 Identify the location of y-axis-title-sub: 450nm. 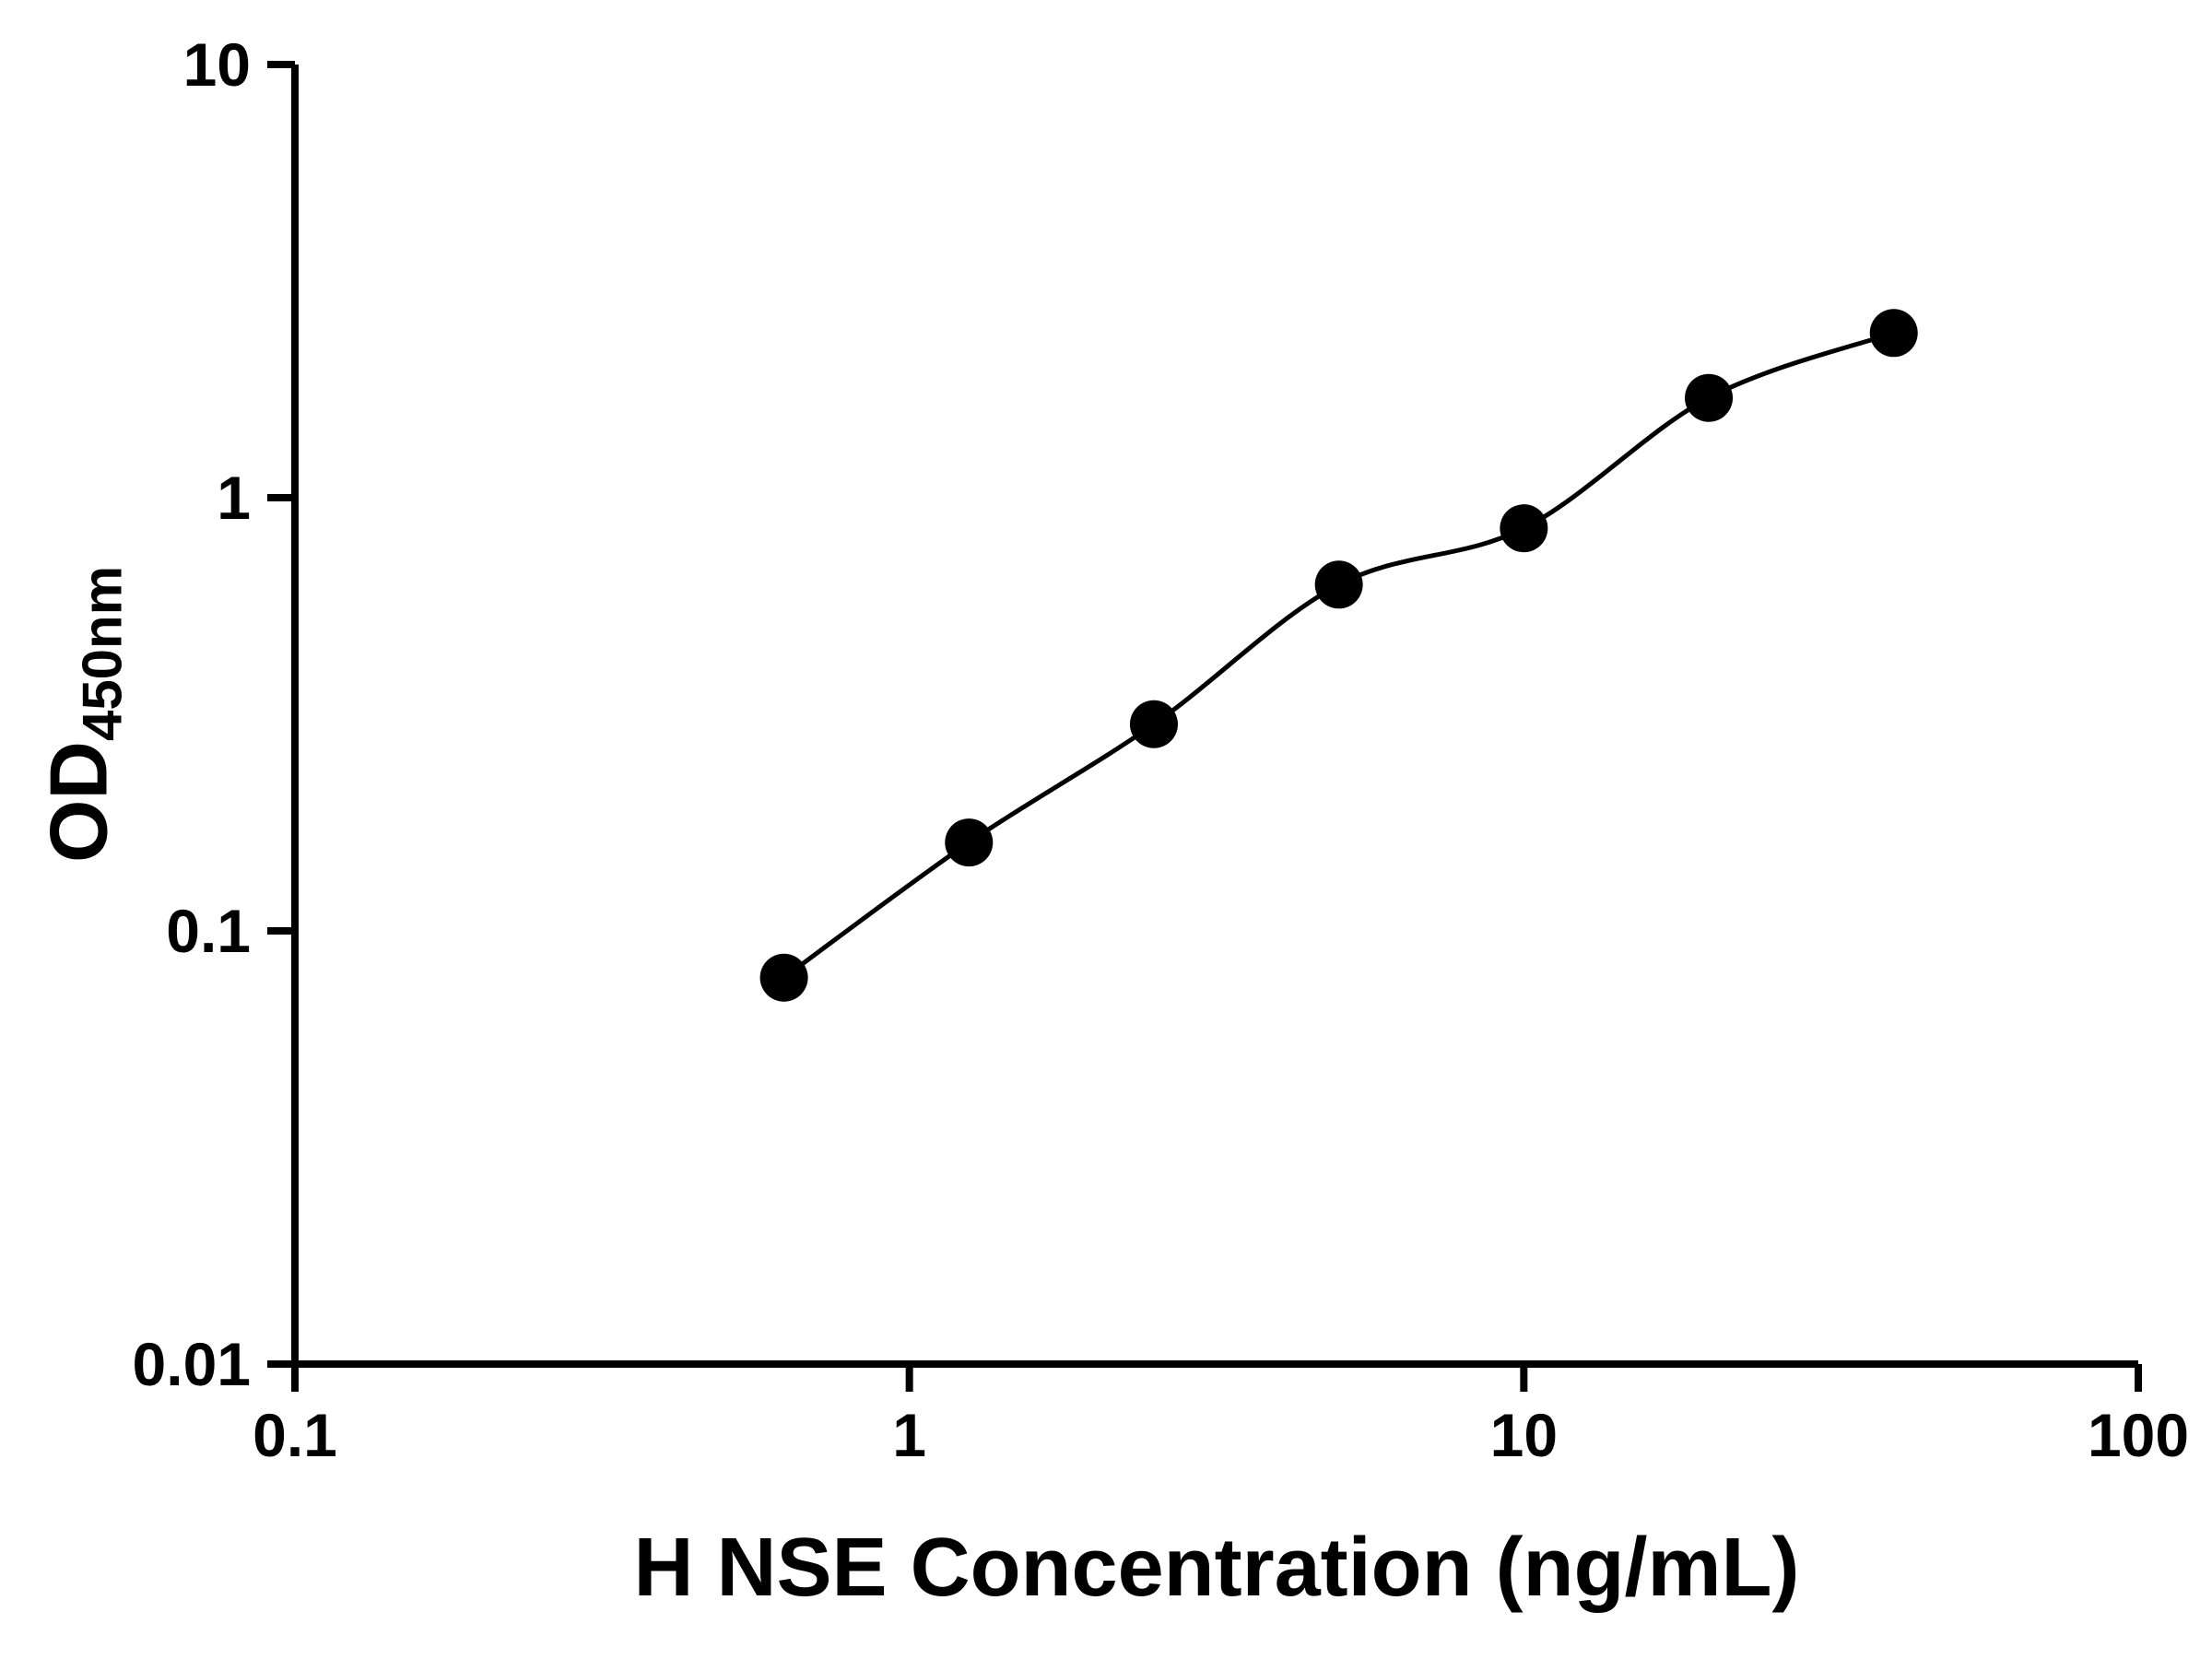
(102, 653).